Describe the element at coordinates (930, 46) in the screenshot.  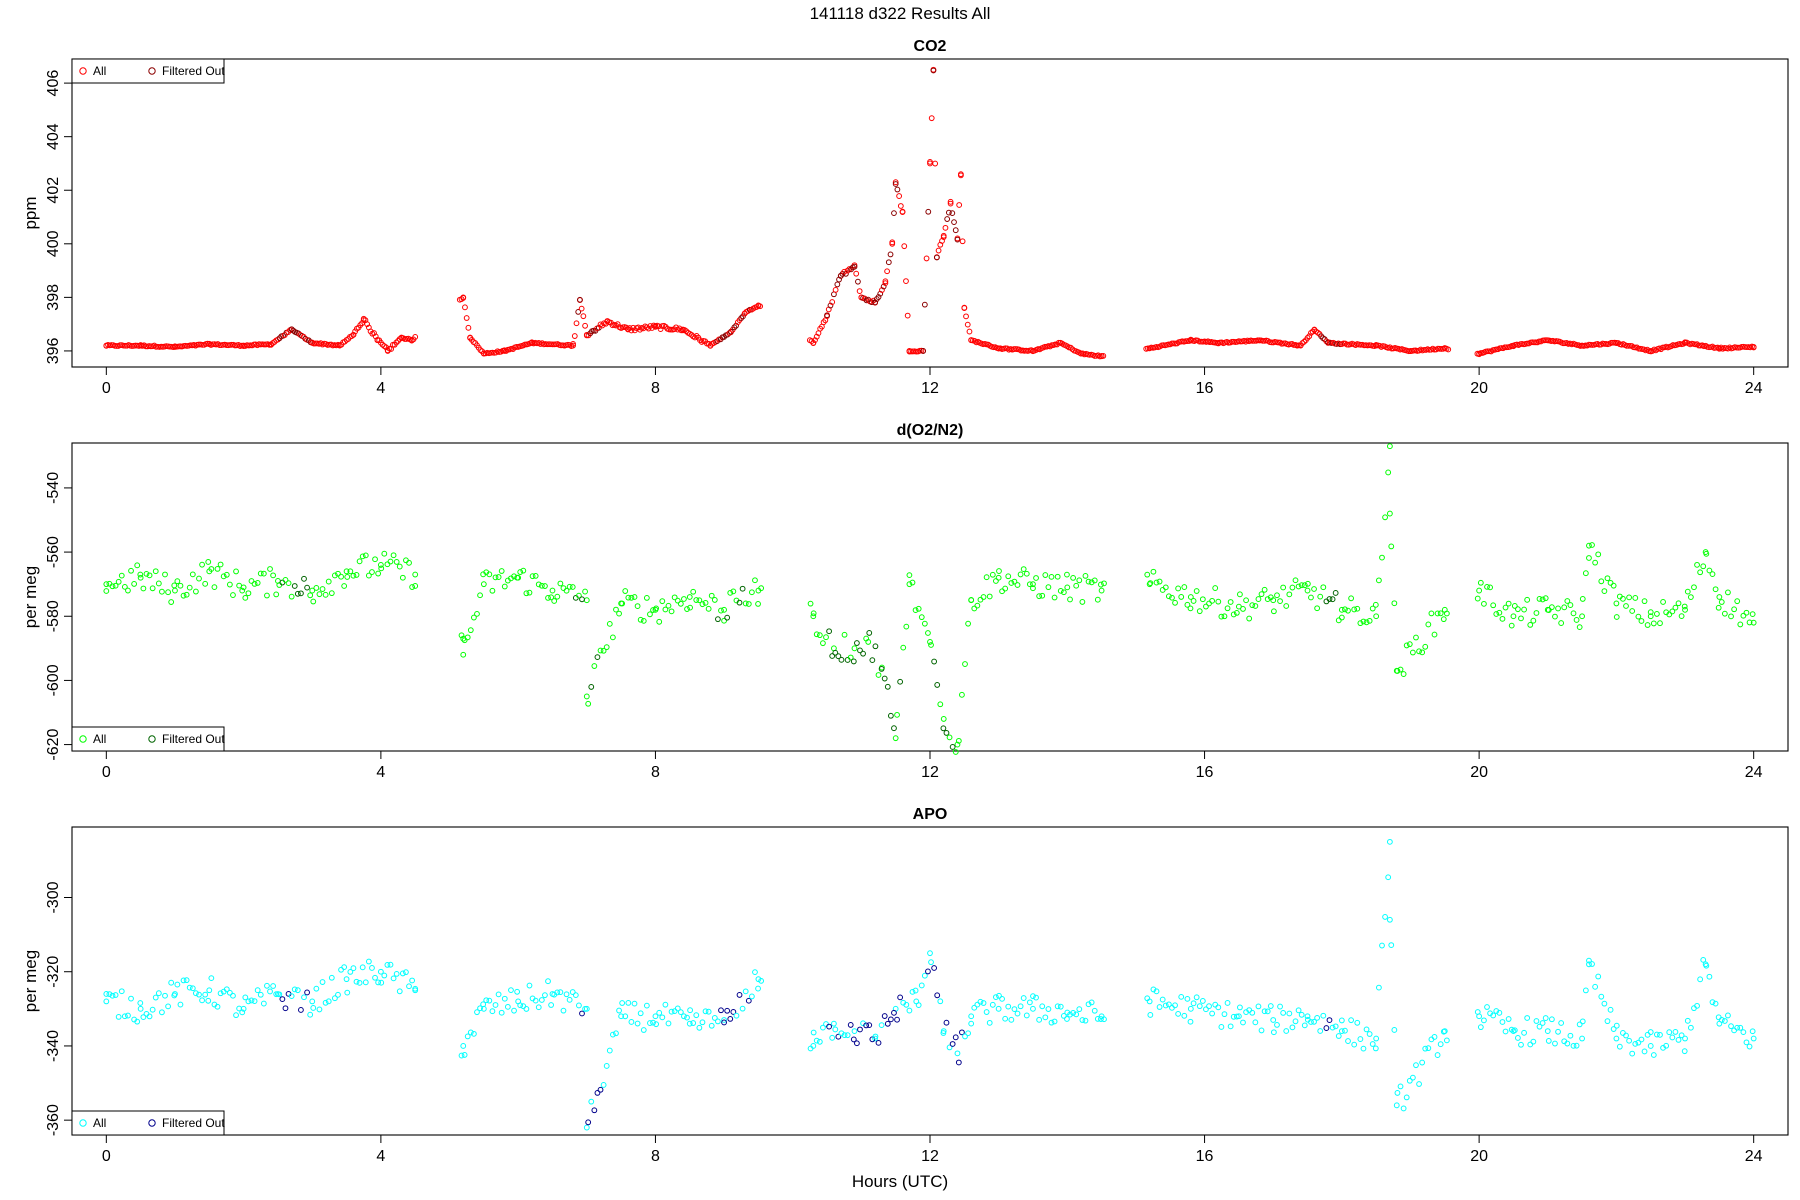
I see `panel-title: CO2` at that location.